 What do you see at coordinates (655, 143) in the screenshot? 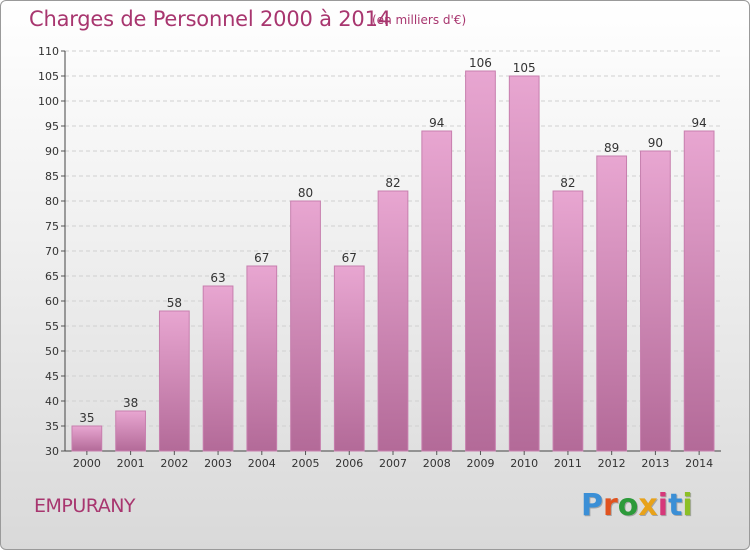
I see `data-label: 90` at bounding box center [655, 143].